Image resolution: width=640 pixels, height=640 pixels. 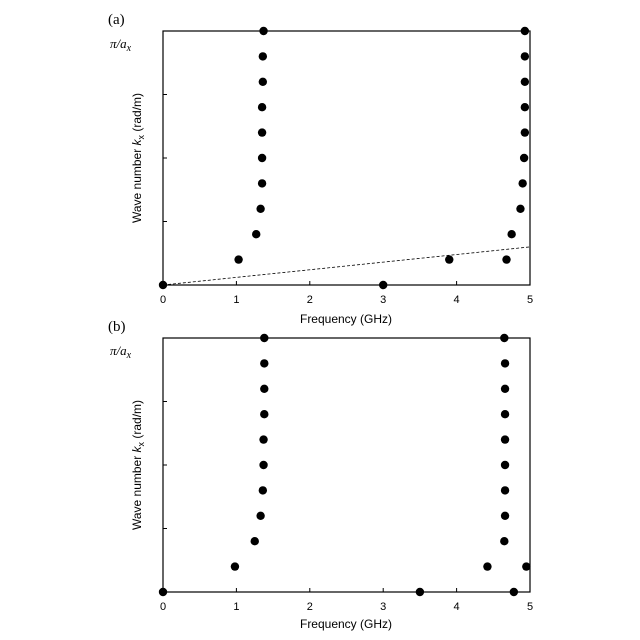 I want to click on panel-a-x-axis-label: Frequency (GHz), so click(x=346, y=319).